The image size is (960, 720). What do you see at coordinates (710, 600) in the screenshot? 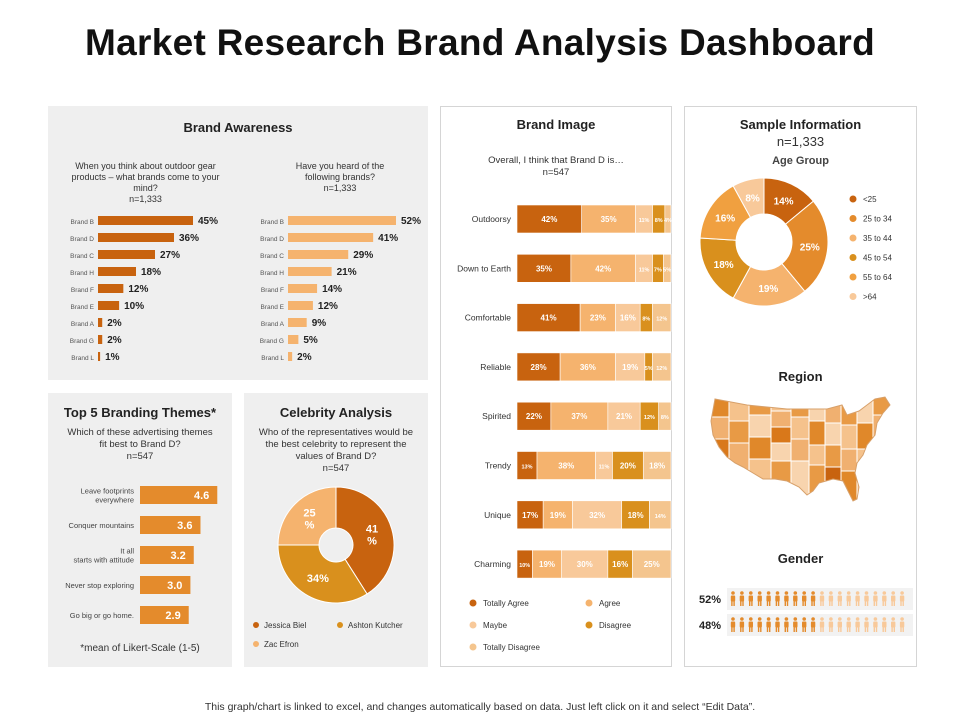
I see `gender-value-label: 52%` at bounding box center [710, 600].